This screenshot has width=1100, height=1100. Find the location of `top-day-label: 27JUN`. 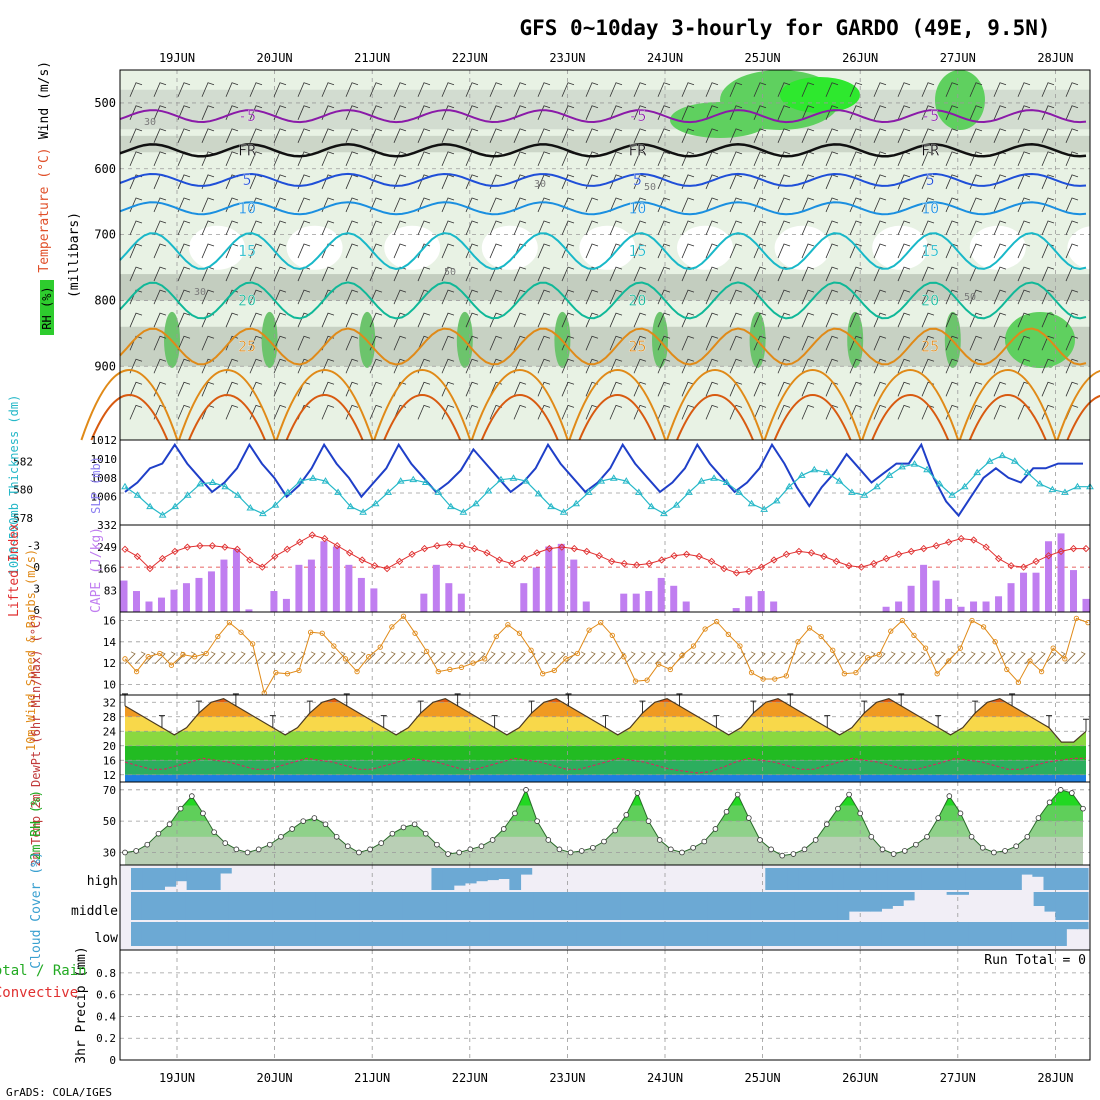

top-day-label: 27JUN is located at coordinates (958, 58).